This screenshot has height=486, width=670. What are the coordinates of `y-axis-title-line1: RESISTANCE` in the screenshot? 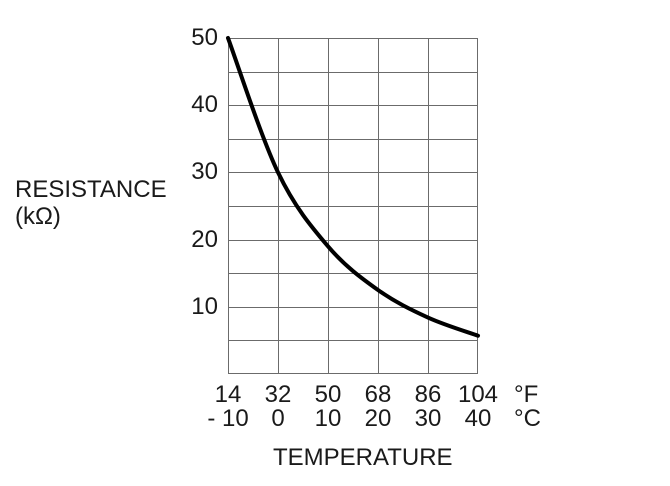 It's located at (91, 189).